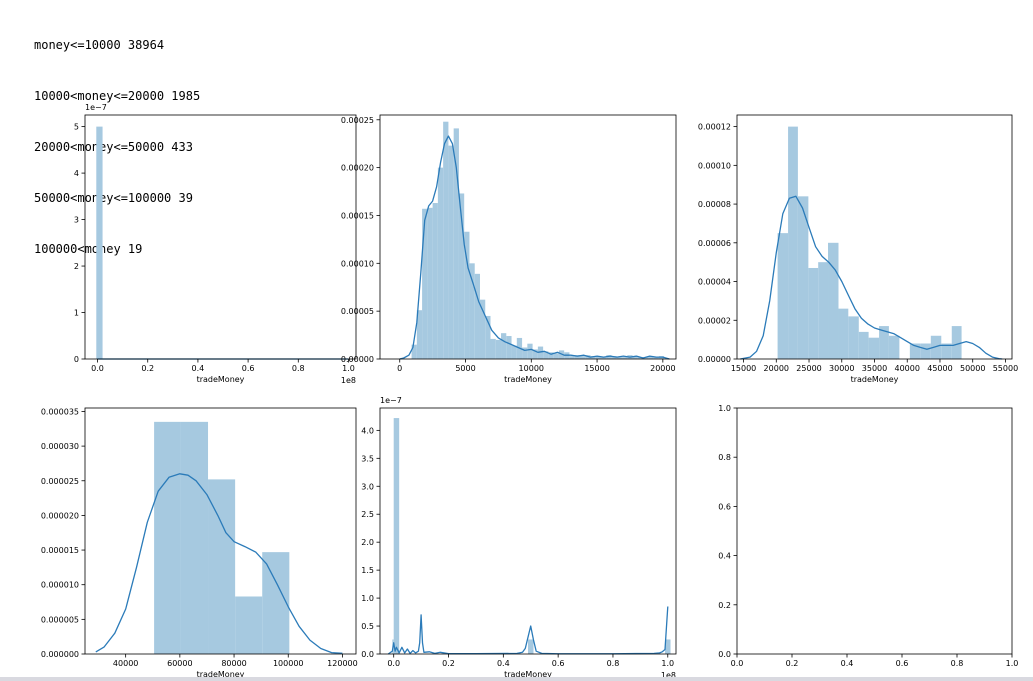  I want to click on y-tick-label: 0.000020, so click(60, 515).